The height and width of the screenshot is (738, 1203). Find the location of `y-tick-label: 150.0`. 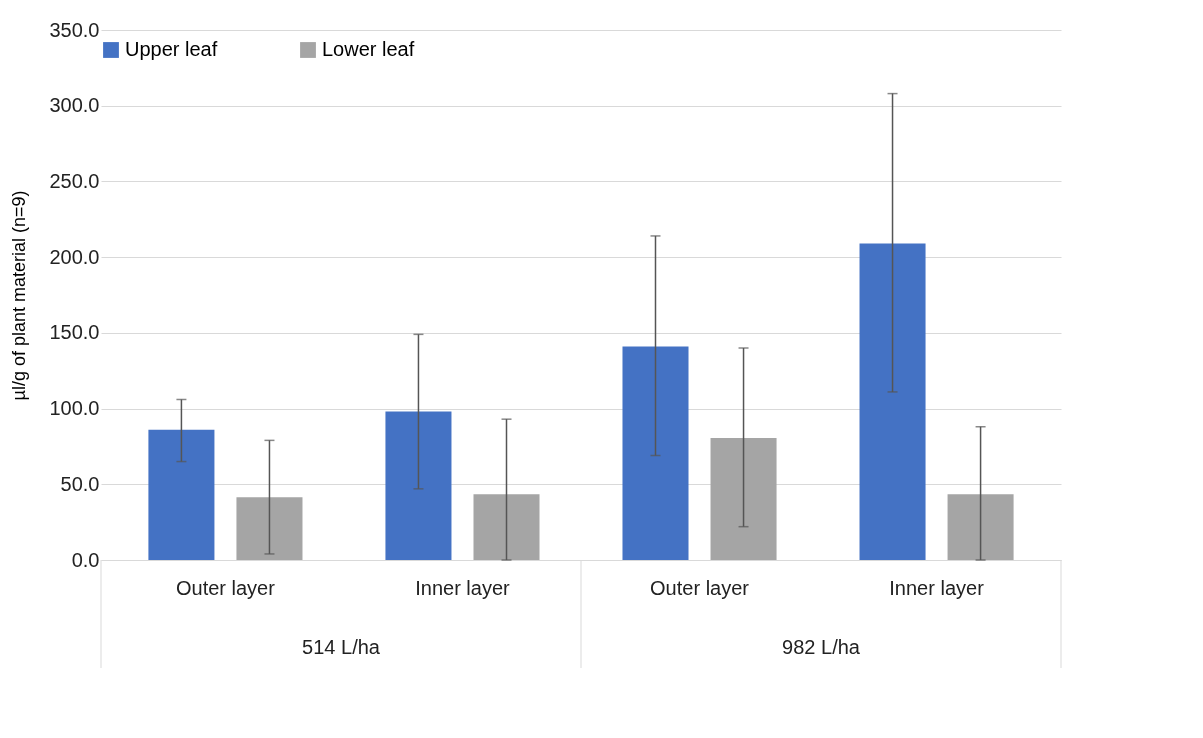

y-tick-label: 150.0 is located at coordinates (74, 332).